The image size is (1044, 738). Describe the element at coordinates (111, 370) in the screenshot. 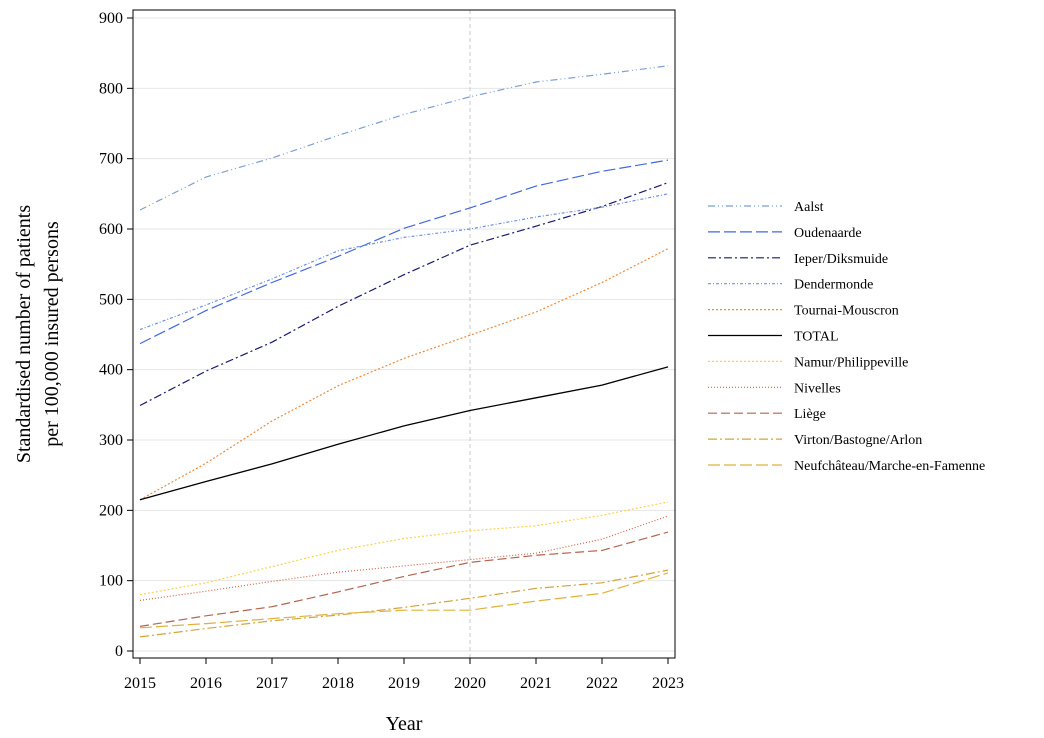

I see `y-tick-label: 400` at that location.